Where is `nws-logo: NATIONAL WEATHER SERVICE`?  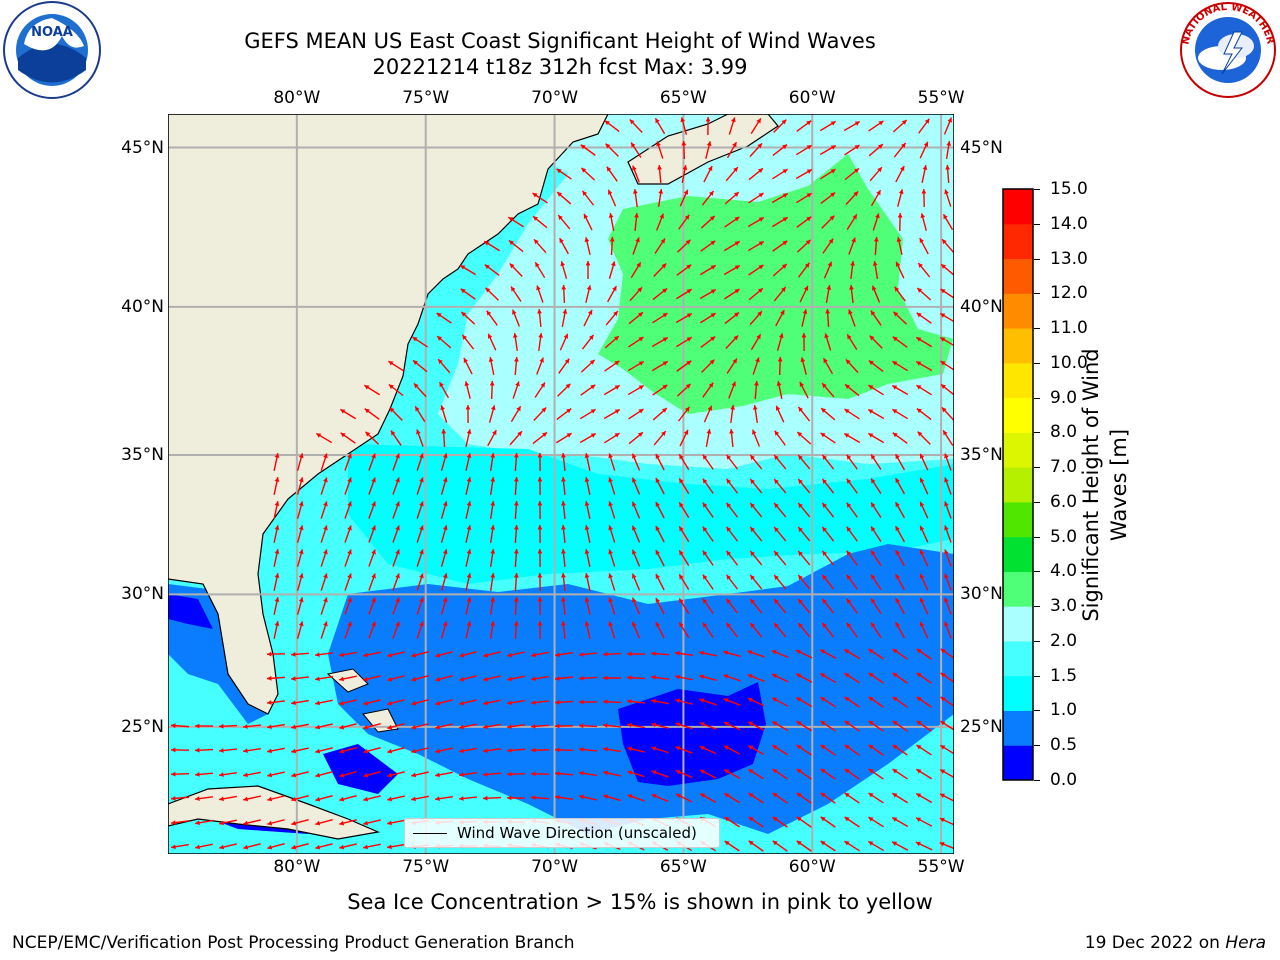
nws-logo: NATIONAL WEATHER SERVICE is located at coordinates (1226, 49).